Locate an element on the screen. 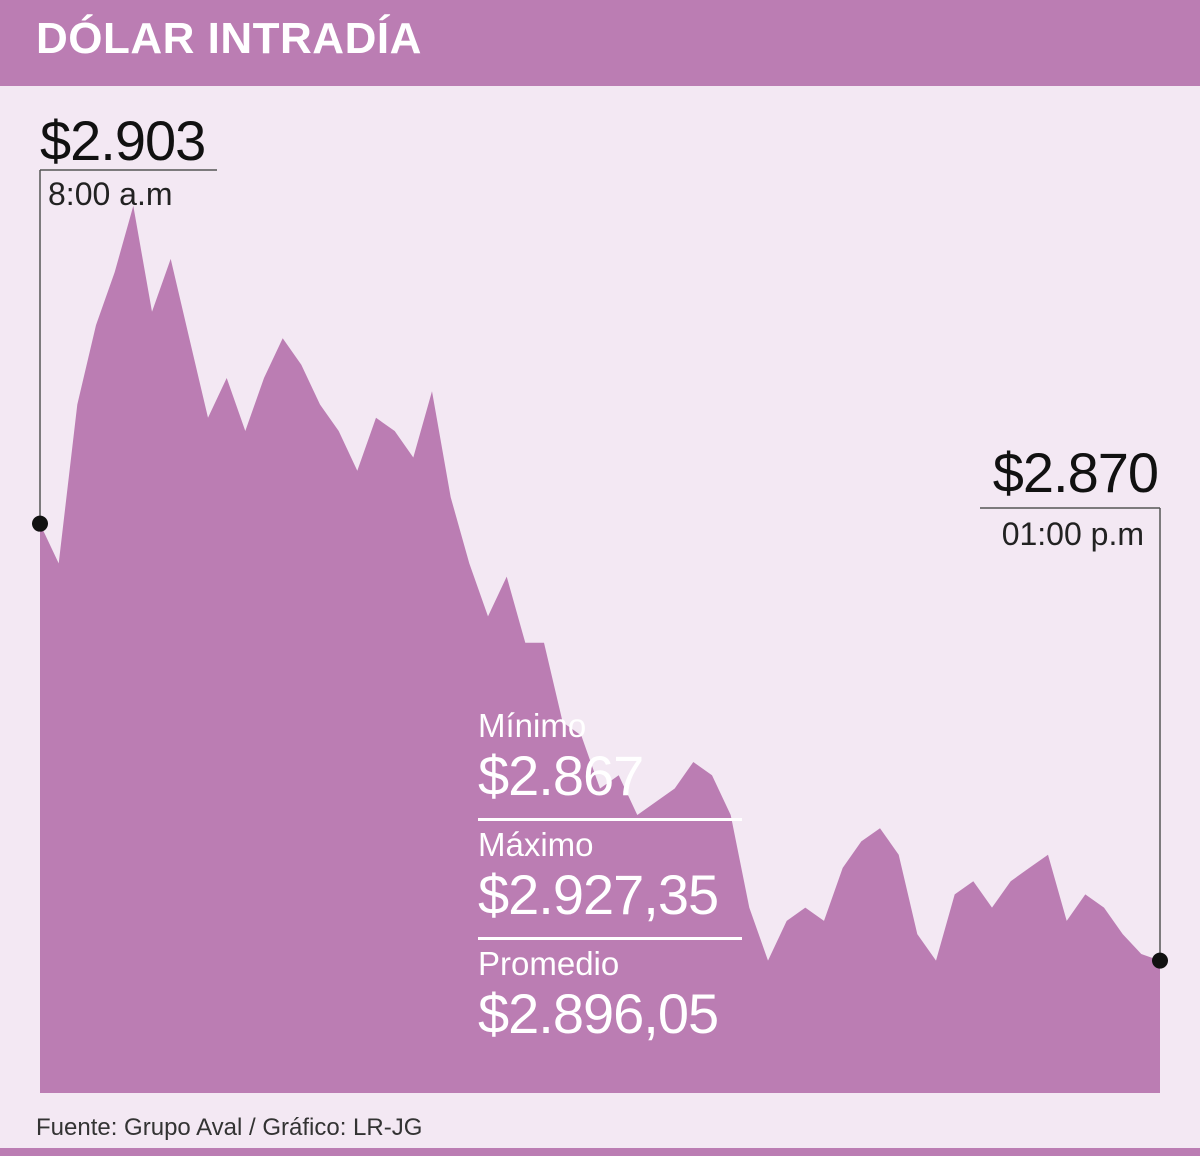 The width and height of the screenshot is (1200, 1156). start-value-label: $2.903 is located at coordinates (123, 140).